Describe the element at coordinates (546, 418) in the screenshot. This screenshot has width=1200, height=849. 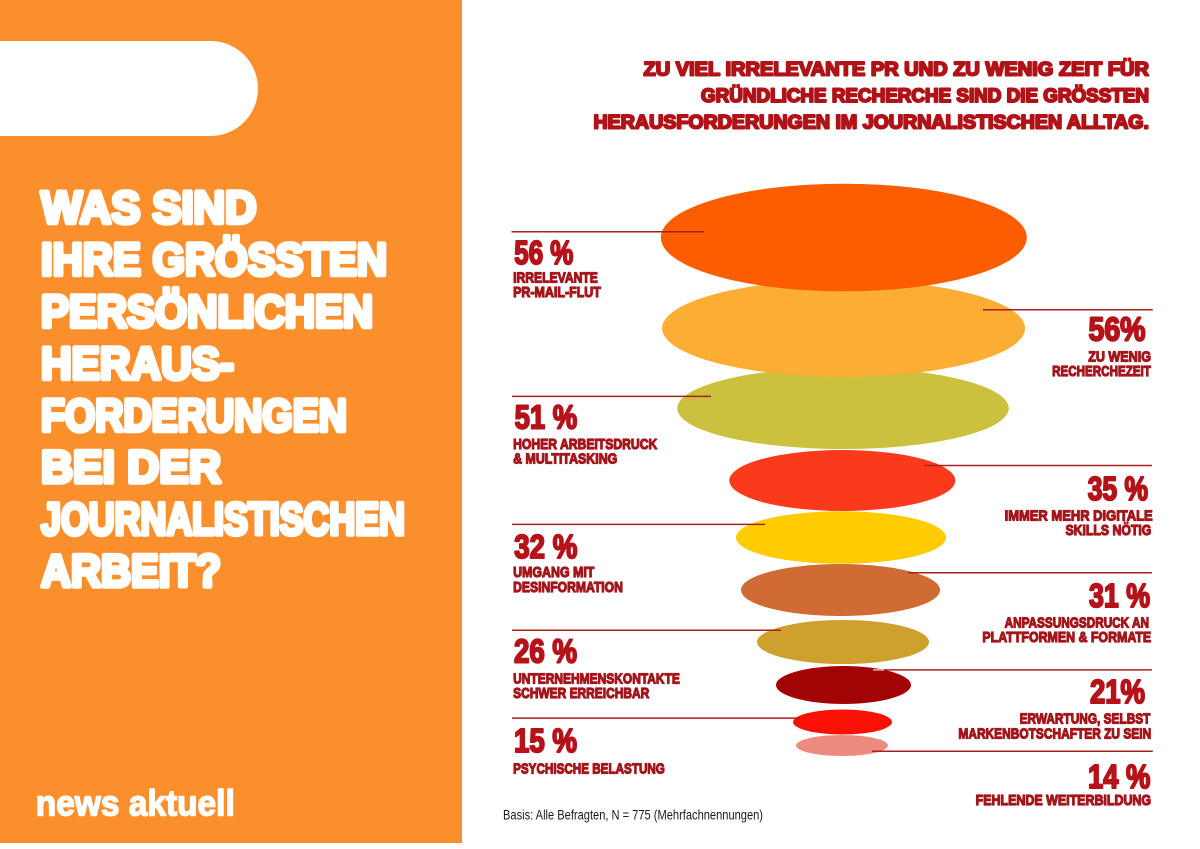
I see `svg-text: 51 %` at that location.